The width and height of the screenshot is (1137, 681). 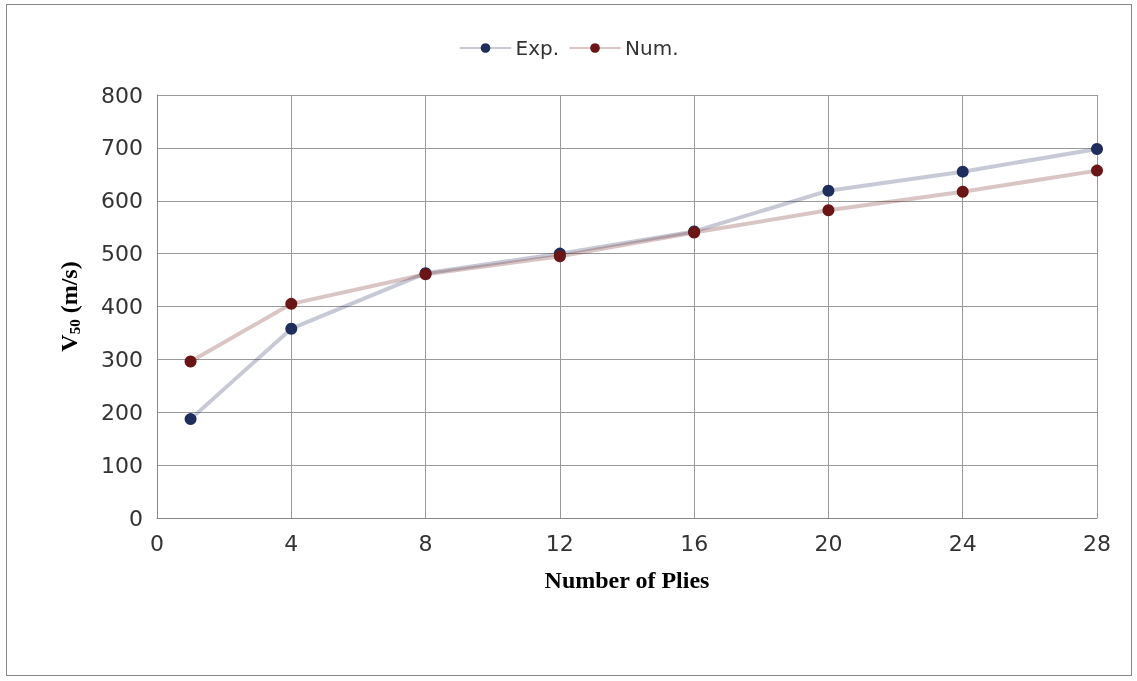 I want to click on y-axis-title: V50 (m/s), so click(x=69, y=306).